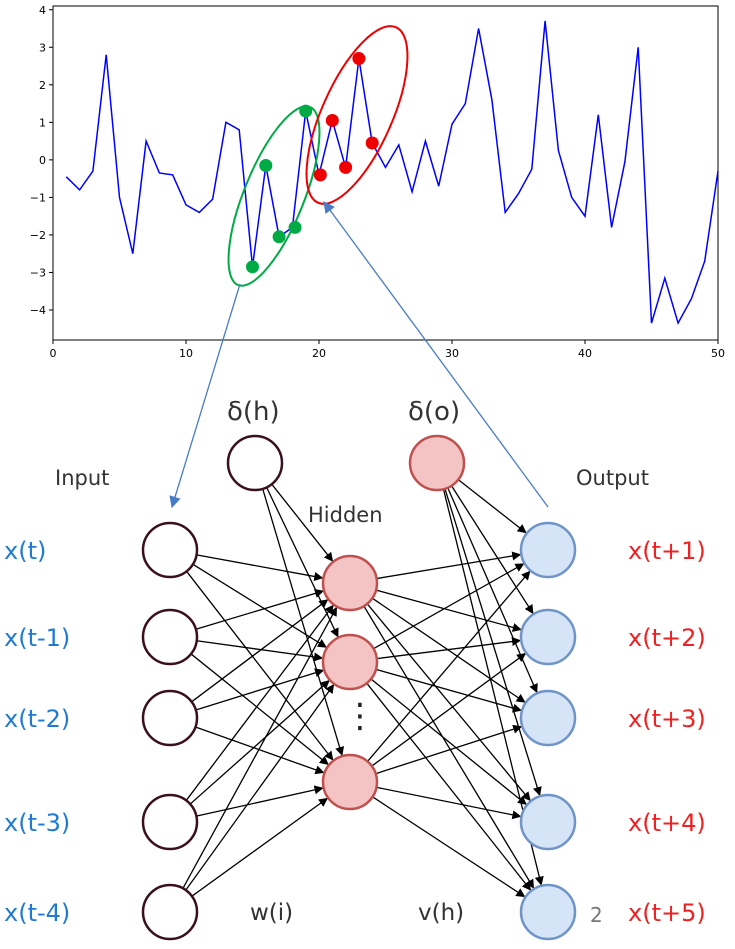 The width and height of the screenshot is (735, 949). What do you see at coordinates (441, 913) in the screenshot?
I see `hidden-weights-label: v(h)` at bounding box center [441, 913].